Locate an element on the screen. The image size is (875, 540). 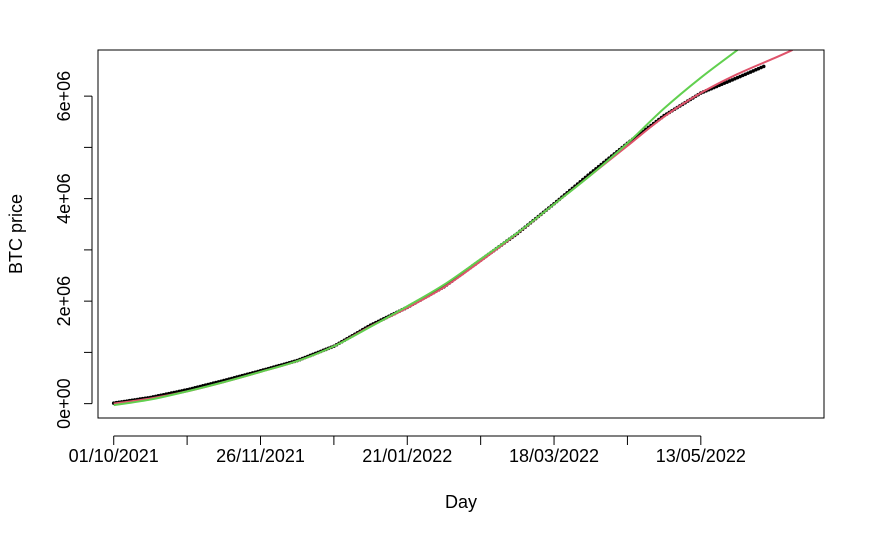
data-point is located at coordinates (763, 66).